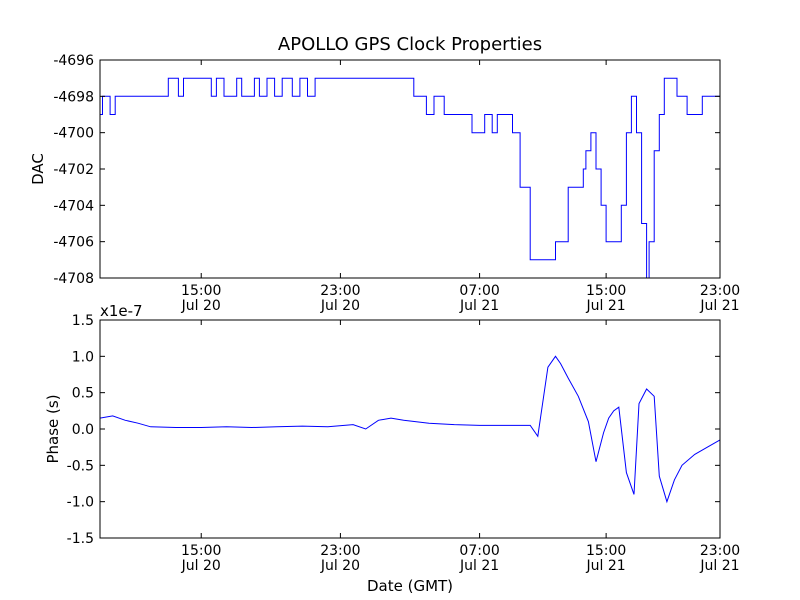  Describe the element at coordinates (73, 170) in the screenshot. I see `dac-y-tick-label: -4702` at that location.